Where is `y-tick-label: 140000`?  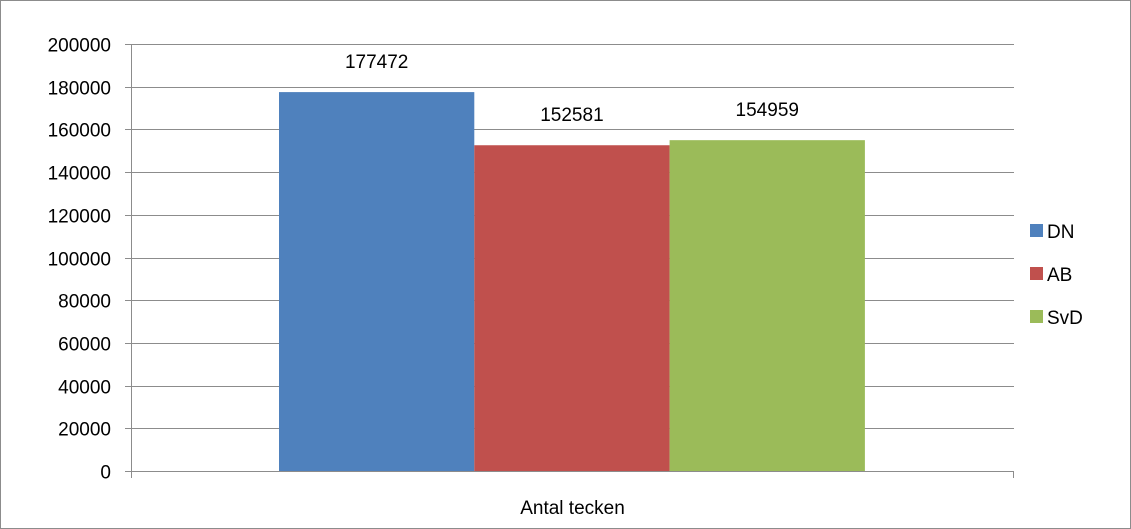 y-tick-label: 140000 is located at coordinates (79, 174).